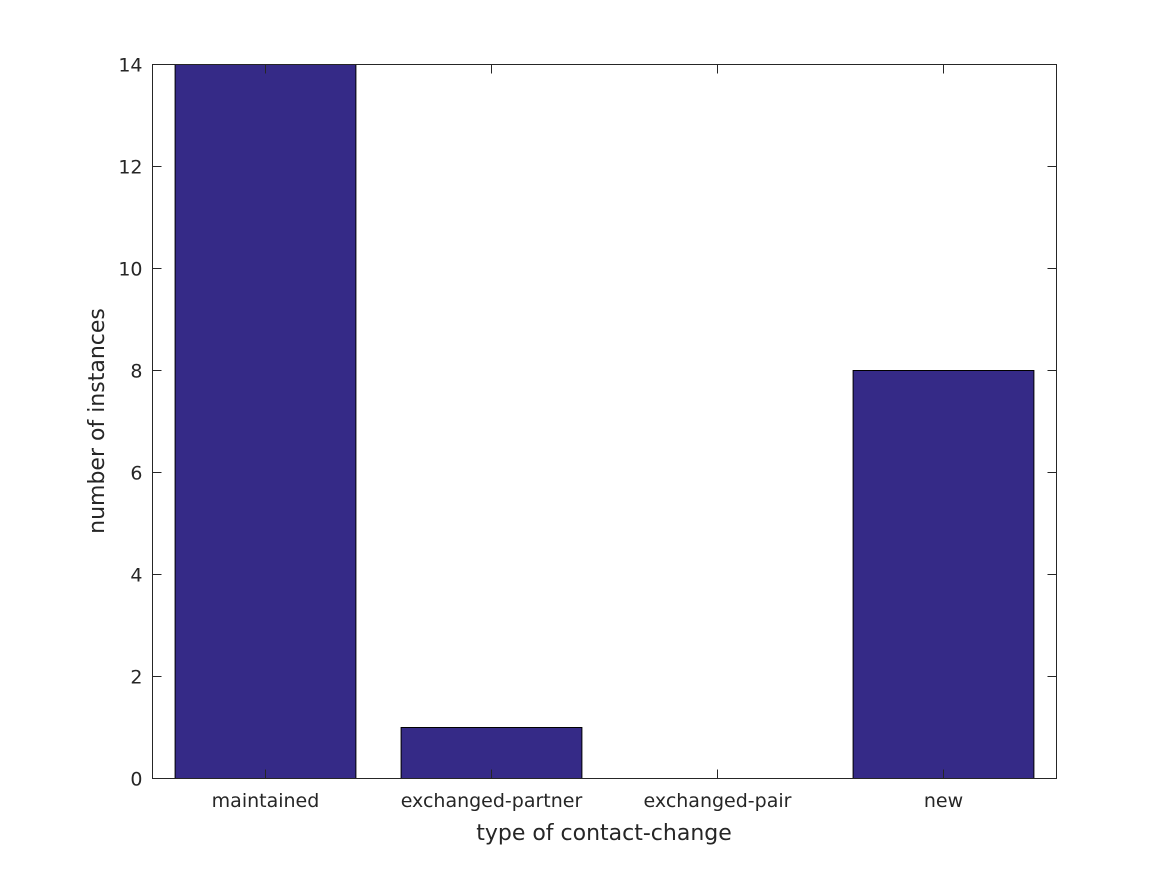  I want to click on y-tick-label: 8, so click(136, 372).